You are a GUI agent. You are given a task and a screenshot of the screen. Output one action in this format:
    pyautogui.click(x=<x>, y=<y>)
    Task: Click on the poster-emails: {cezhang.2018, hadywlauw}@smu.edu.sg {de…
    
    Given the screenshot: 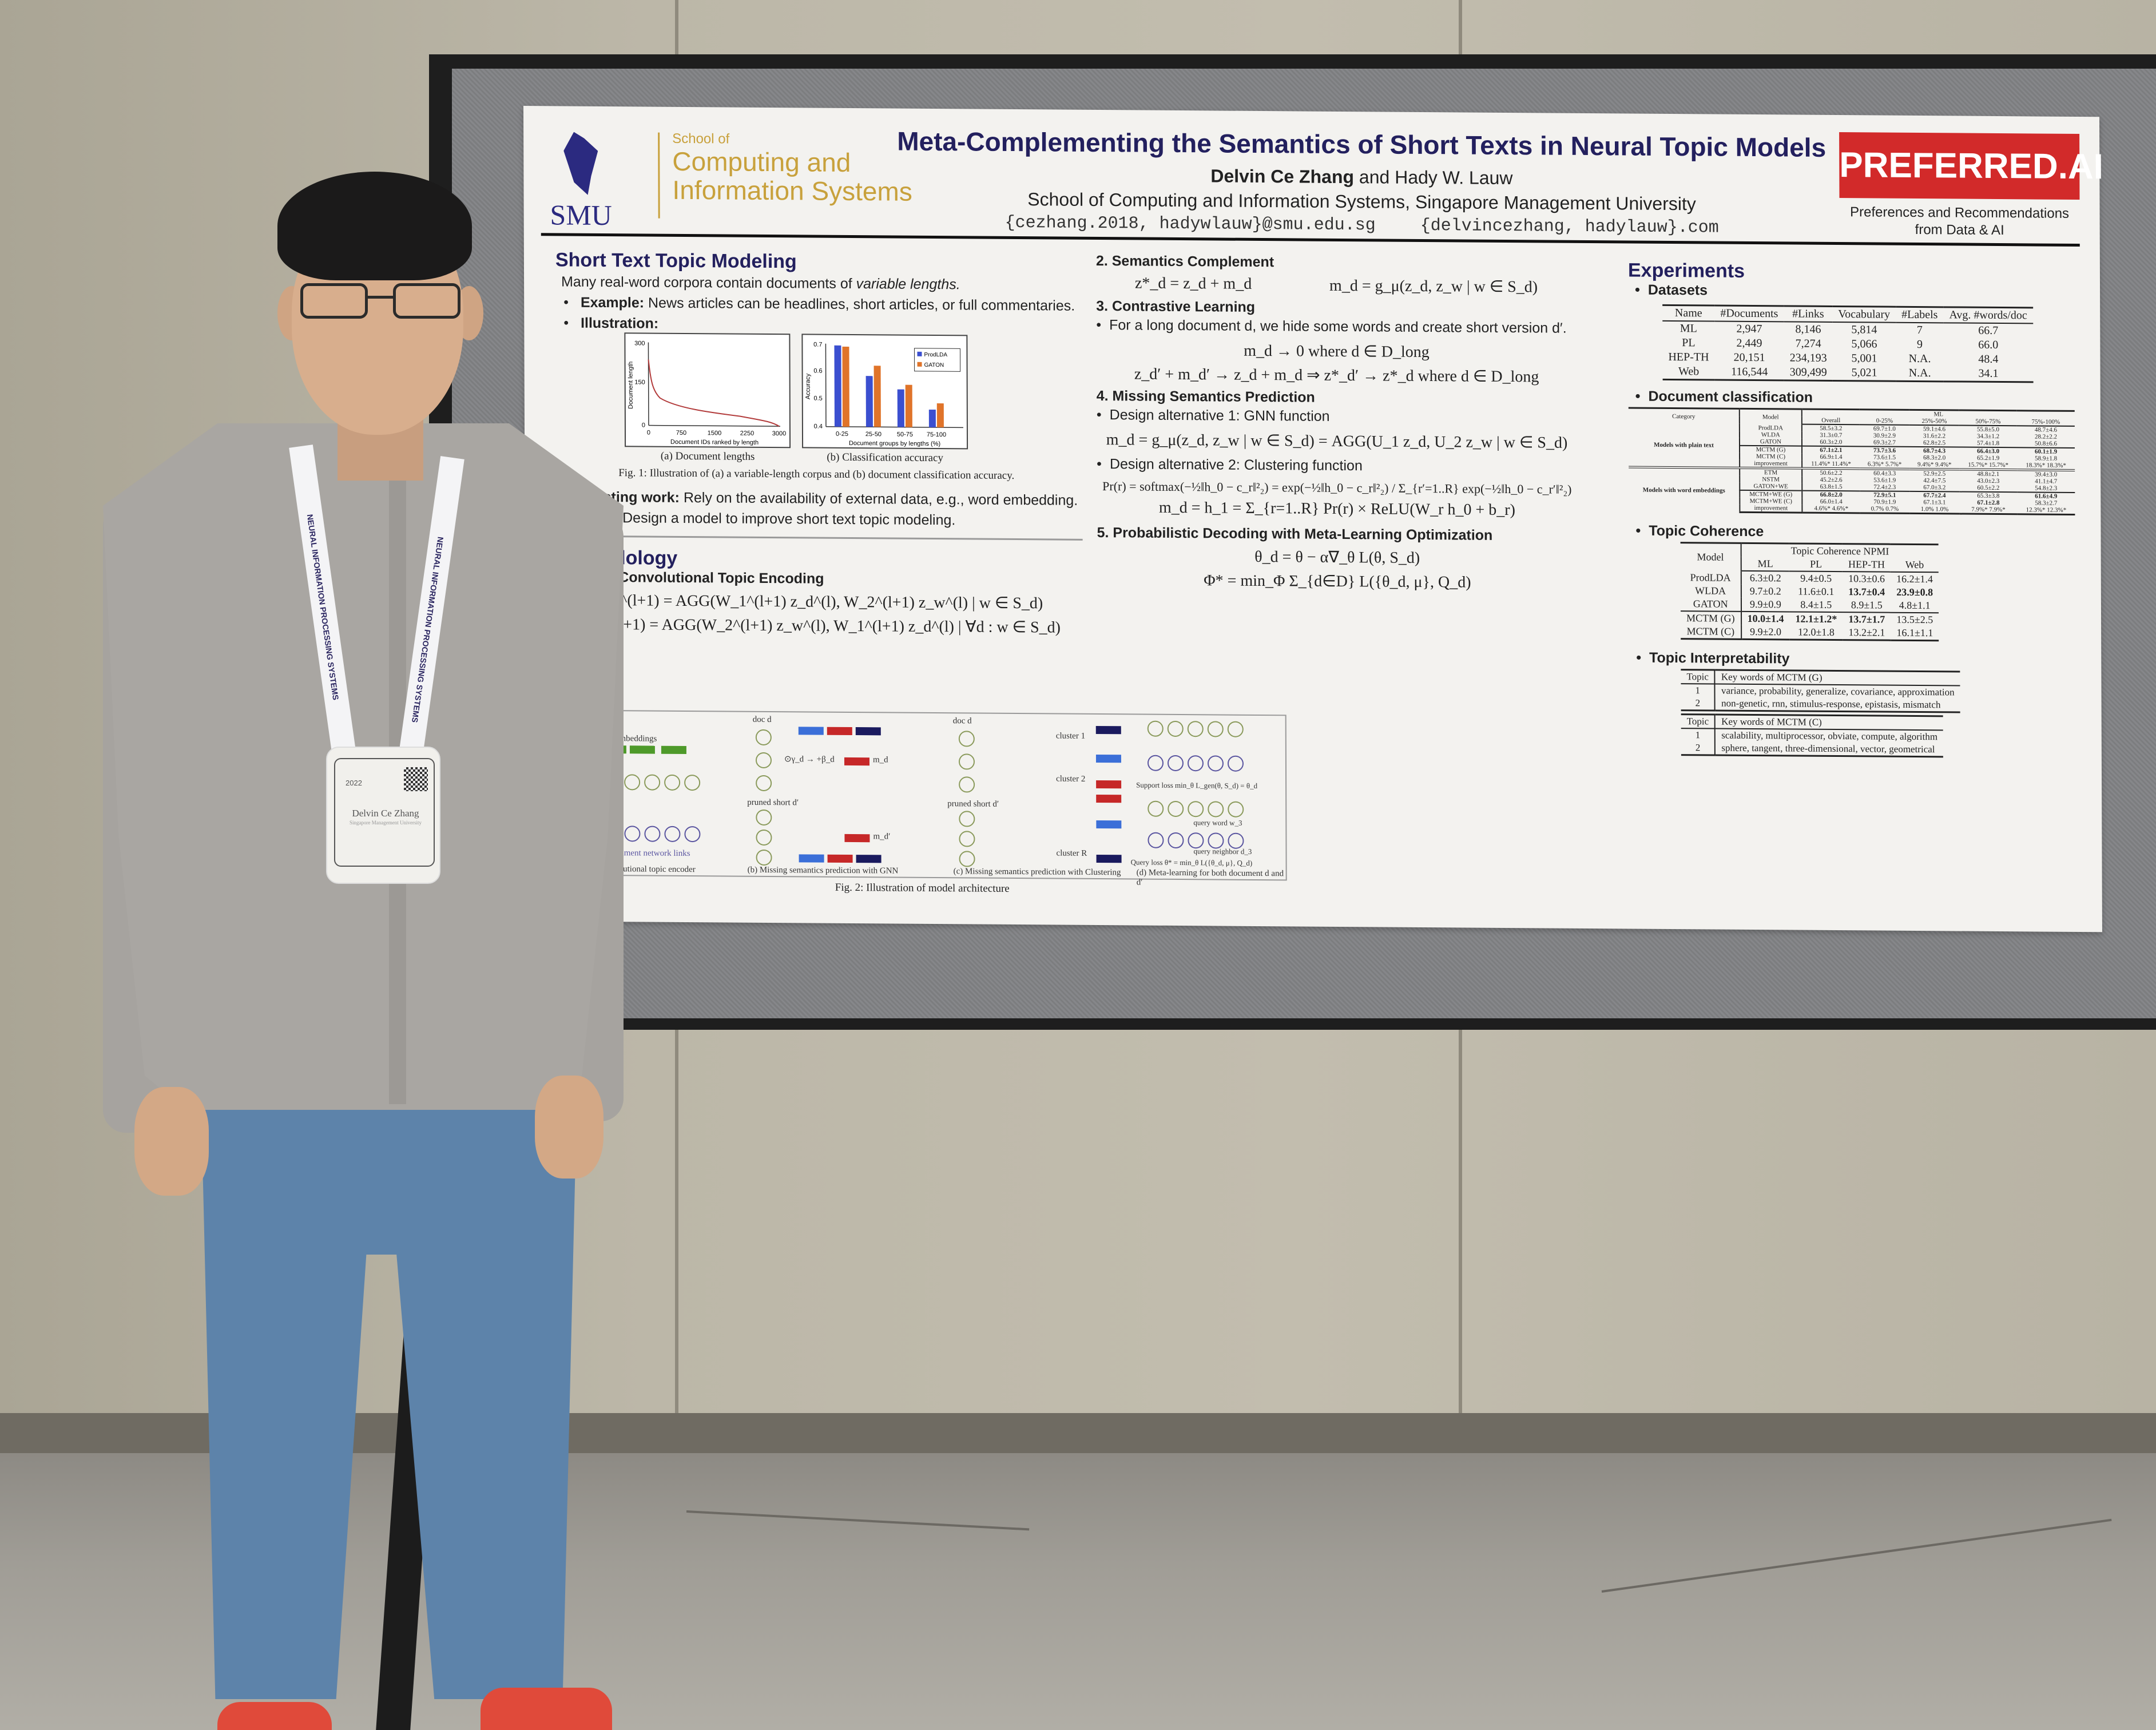 What is the action you would take?
    pyautogui.click(x=1361, y=225)
    